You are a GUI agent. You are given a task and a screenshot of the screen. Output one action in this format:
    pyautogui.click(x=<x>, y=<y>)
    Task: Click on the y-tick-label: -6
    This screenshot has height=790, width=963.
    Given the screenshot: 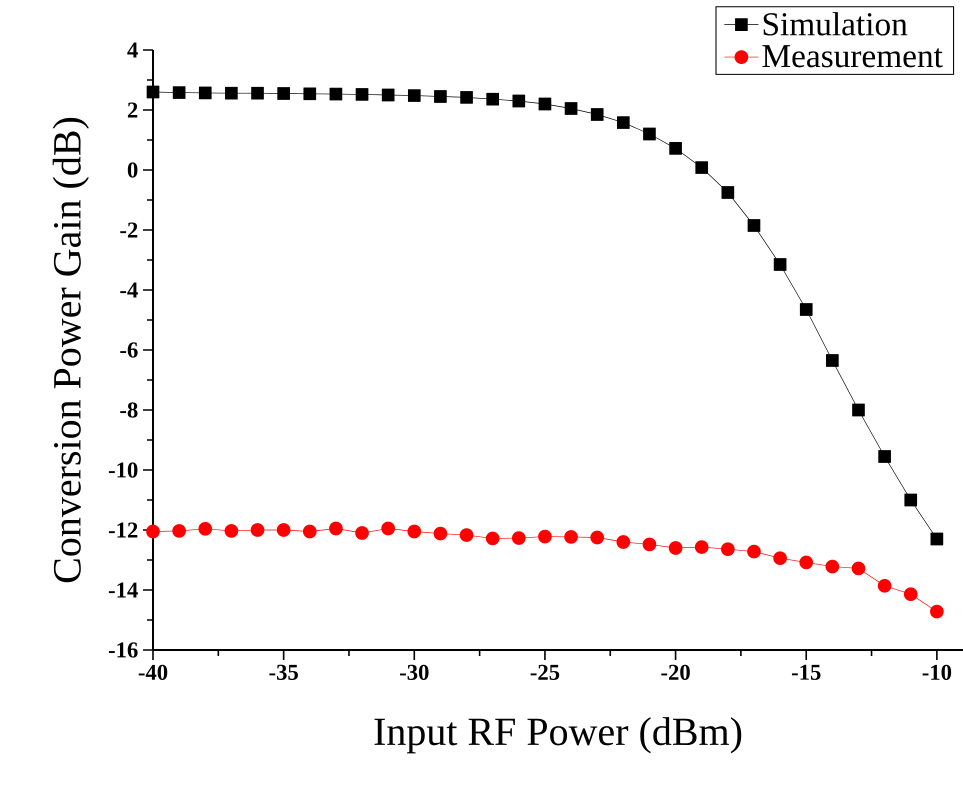 What is the action you would take?
    pyautogui.click(x=129, y=350)
    